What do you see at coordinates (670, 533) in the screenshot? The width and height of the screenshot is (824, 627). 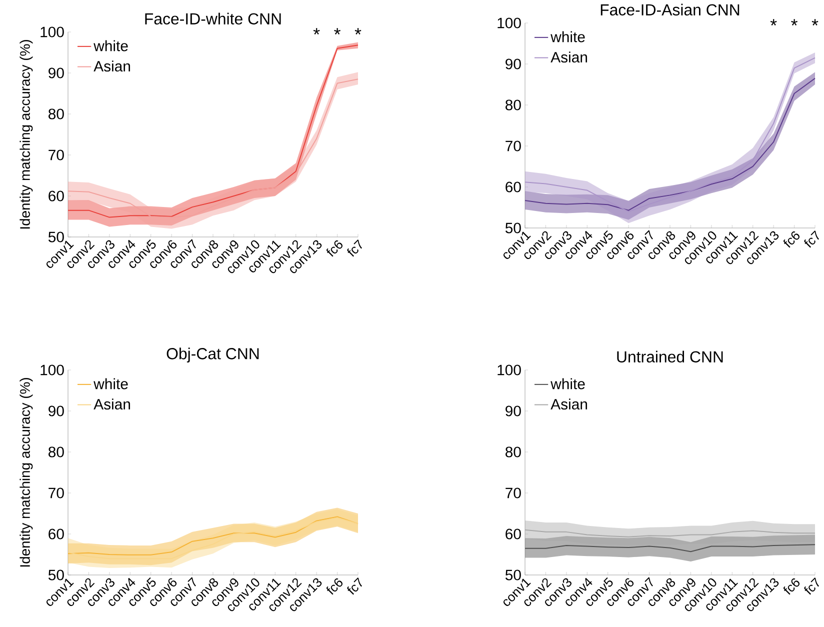 I see `line-series` at bounding box center [670, 533].